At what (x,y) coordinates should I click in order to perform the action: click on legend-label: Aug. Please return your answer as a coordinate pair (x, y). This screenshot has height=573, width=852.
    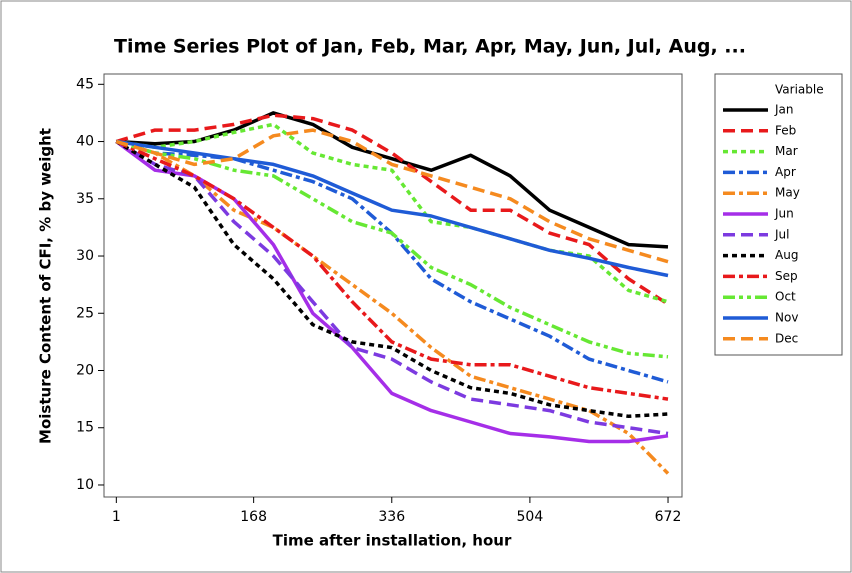
    Looking at the image, I should click on (786, 255).